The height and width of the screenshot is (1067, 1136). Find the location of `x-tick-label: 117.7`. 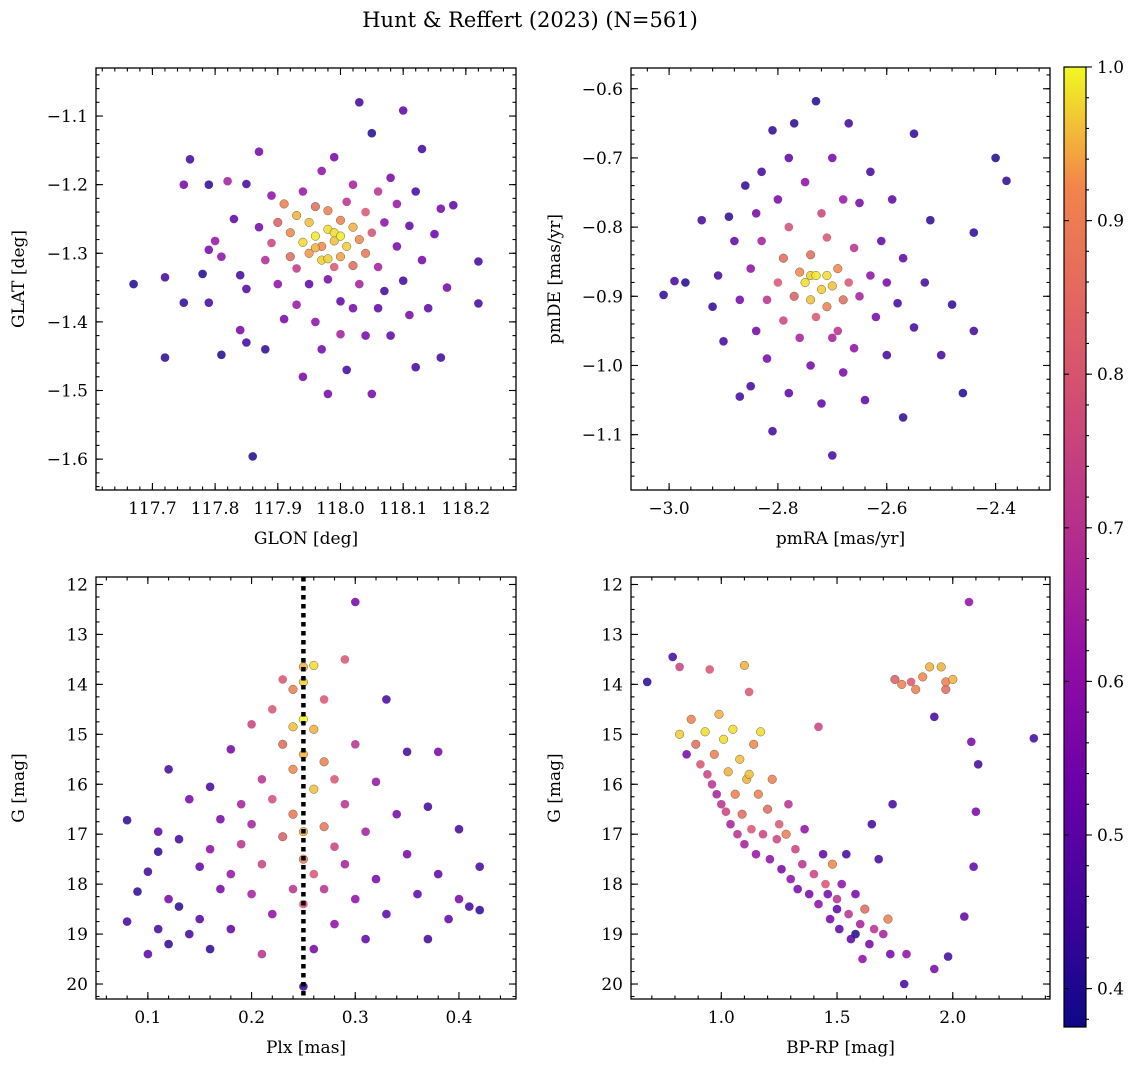

x-tick-label: 117.7 is located at coordinates (152, 509).